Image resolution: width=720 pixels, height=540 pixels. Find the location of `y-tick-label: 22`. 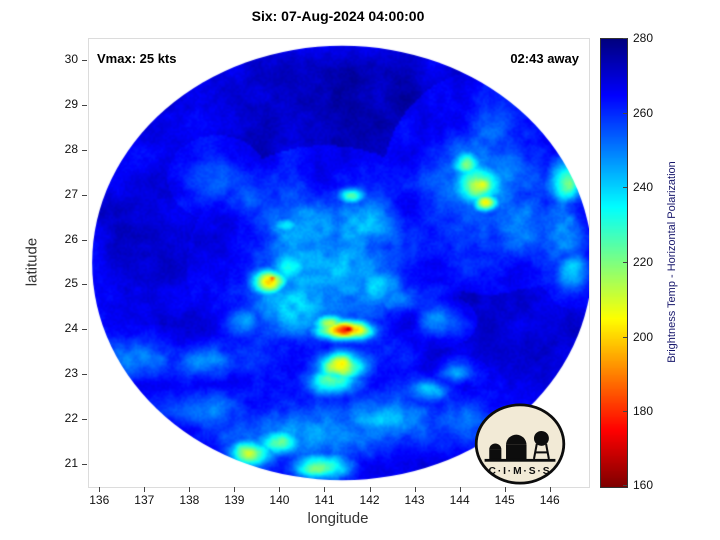

y-tick-label: 22 is located at coordinates (71, 417).